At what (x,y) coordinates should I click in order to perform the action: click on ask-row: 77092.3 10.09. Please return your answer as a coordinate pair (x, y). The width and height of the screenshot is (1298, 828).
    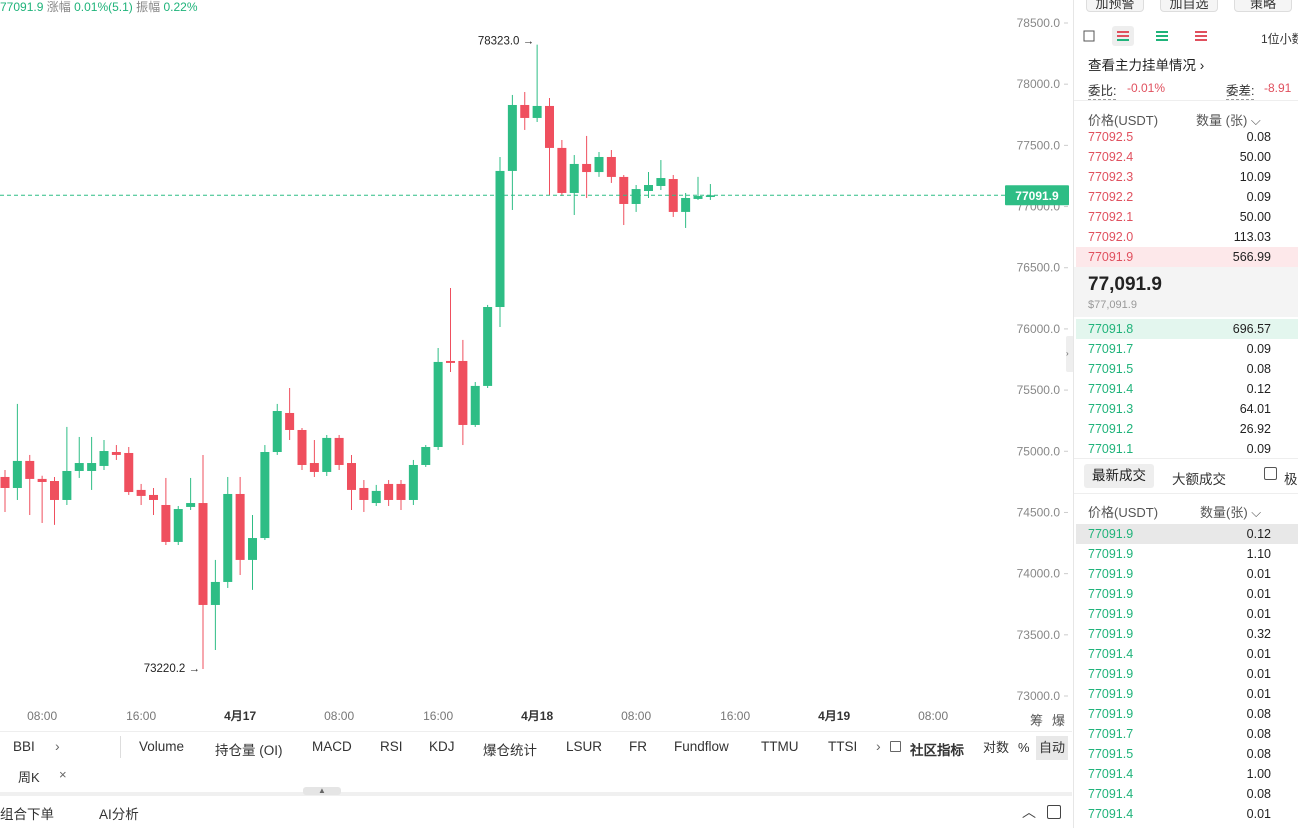
    Looking at the image, I should click on (1187, 177).